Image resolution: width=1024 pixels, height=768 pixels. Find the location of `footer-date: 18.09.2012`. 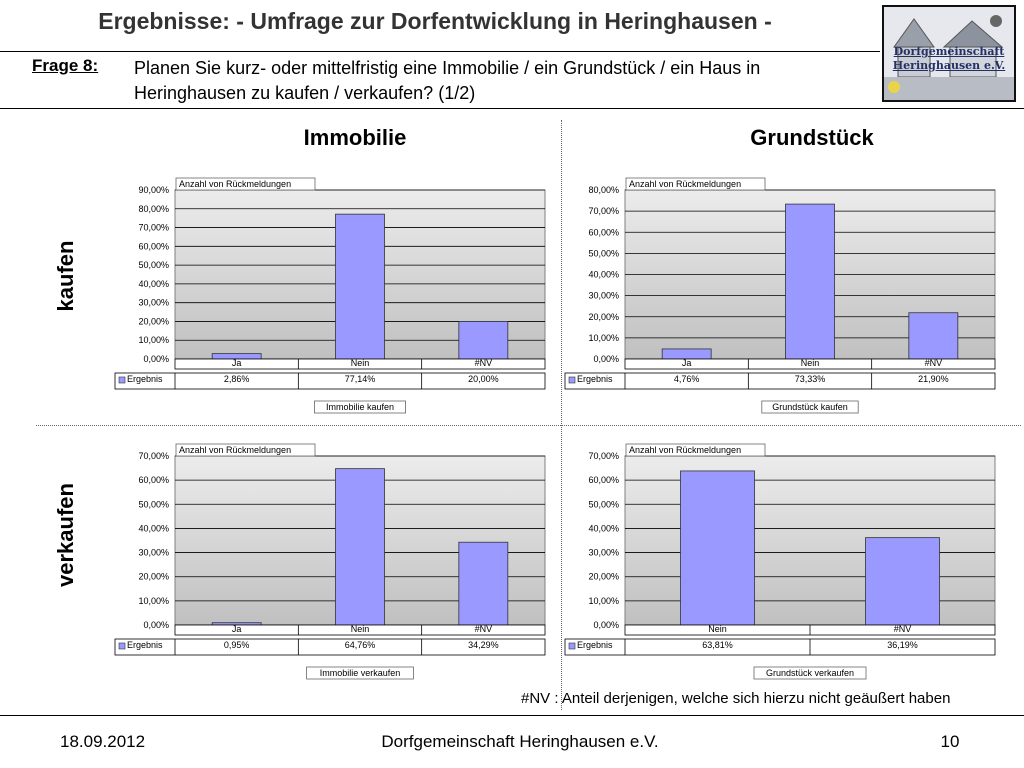

footer-date: 18.09.2012 is located at coordinates (103, 741).